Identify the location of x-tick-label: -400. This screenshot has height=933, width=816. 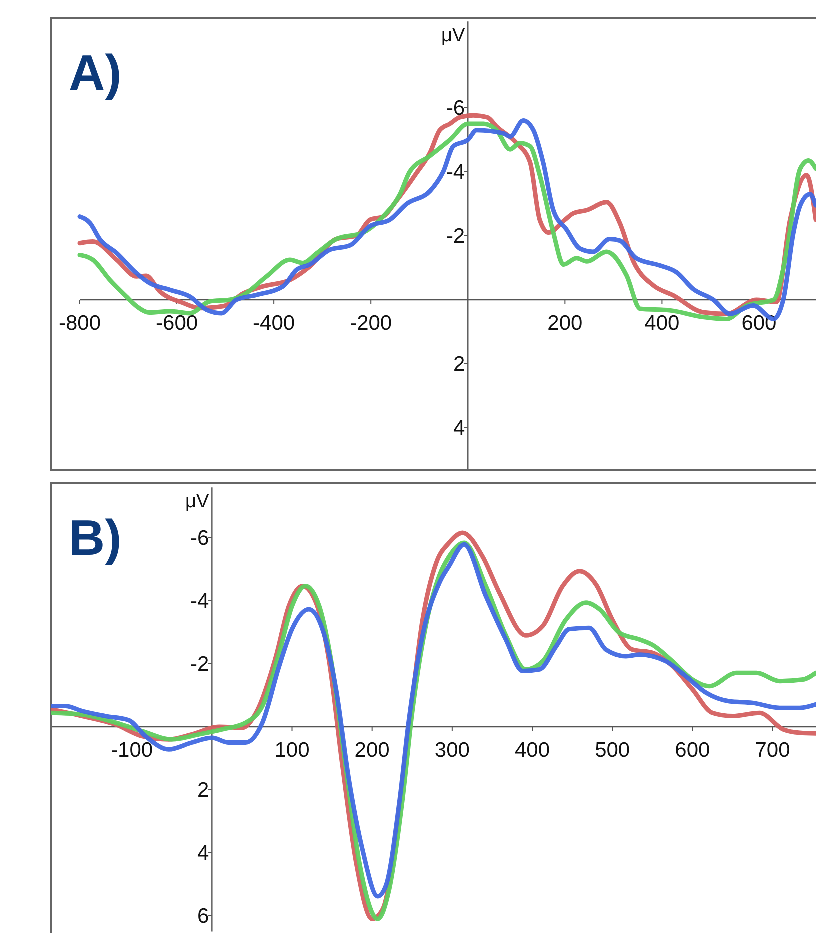
(274, 323).